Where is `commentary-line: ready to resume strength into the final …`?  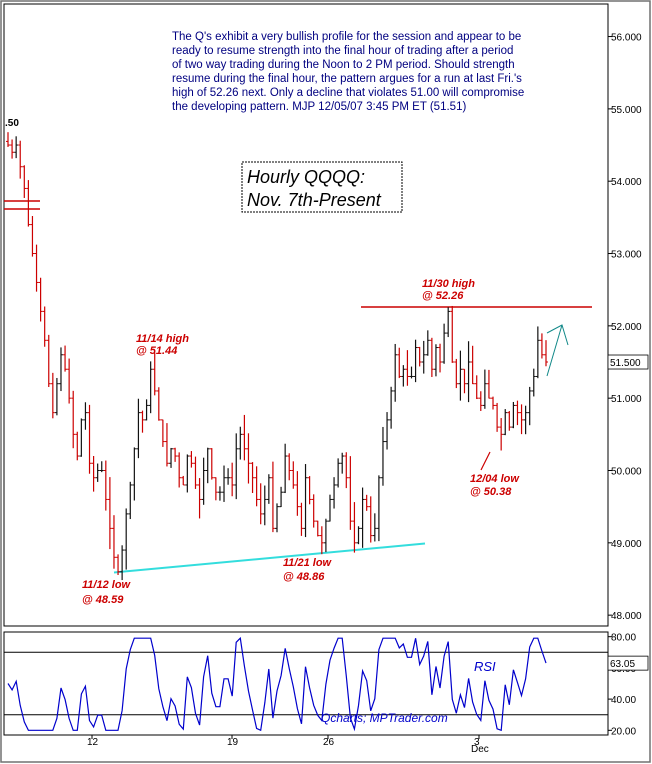 commentary-line: ready to resume strength into the final … is located at coordinates (342, 51).